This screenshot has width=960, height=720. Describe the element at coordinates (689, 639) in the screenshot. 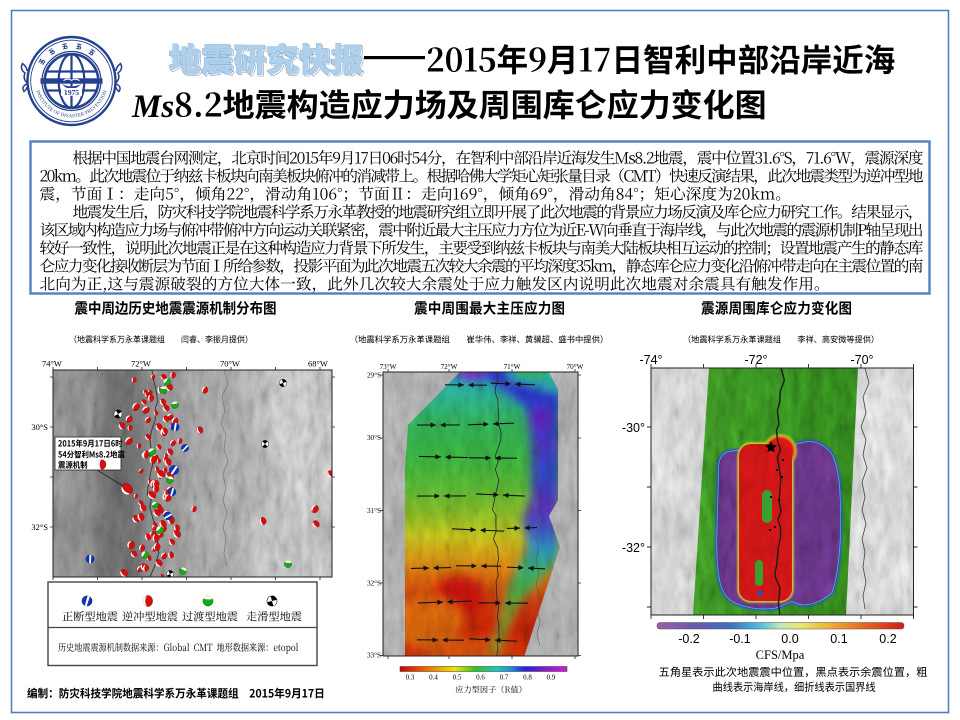

I see `svg-text: -0.2` at that location.